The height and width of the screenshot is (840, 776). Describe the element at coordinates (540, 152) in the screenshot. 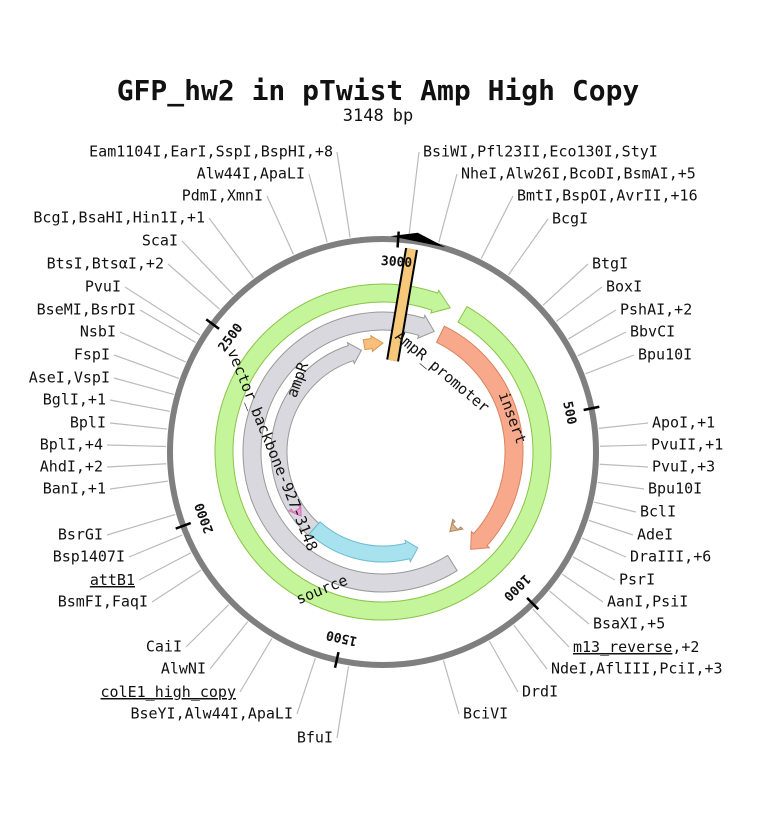

I see `enzyme-label: BsiWI,Pfl23II,Eco130I,StyI` at that location.